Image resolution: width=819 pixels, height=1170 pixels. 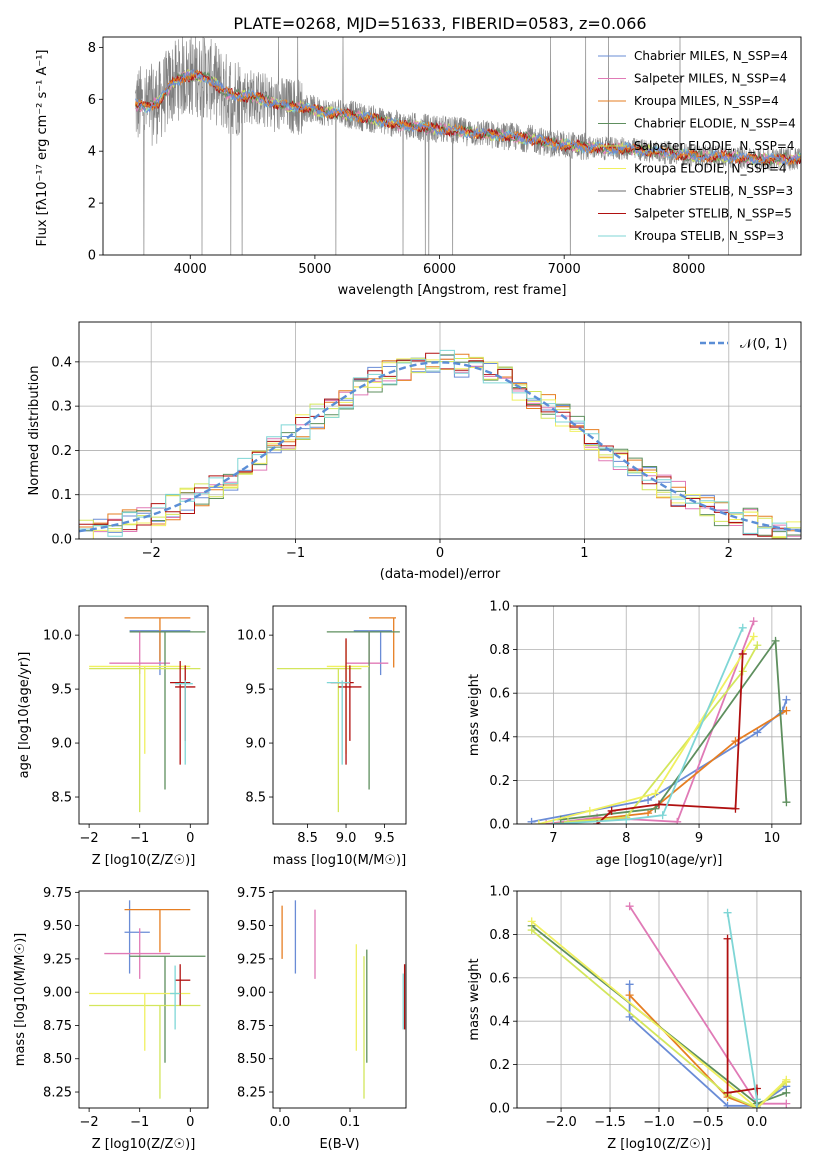 What do you see at coordinates (474, 999) in the screenshot?
I see `weight_vs_Z-ylabel: mass weight` at bounding box center [474, 999].